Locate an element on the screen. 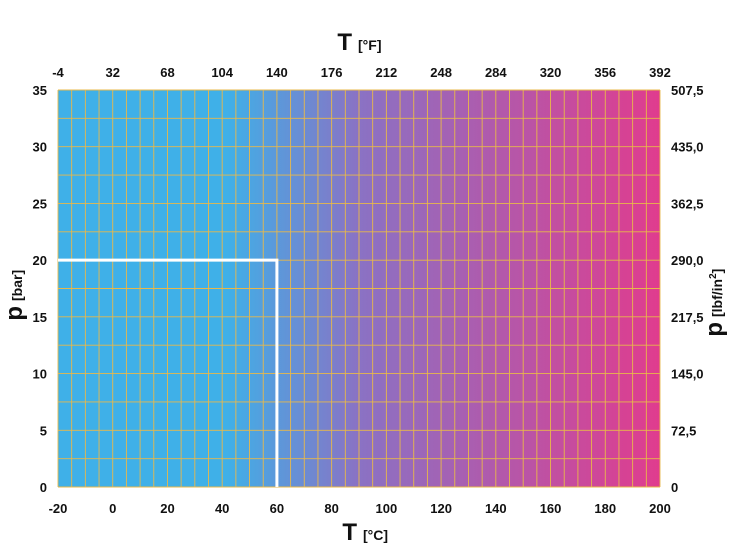 The width and height of the screenshot is (730, 547). left-axis-title: p is located at coordinates (14, 313).